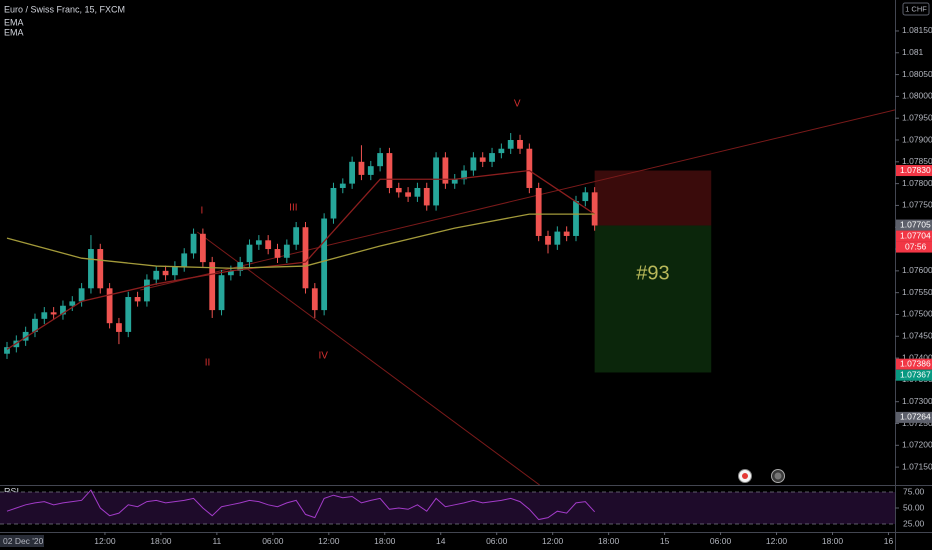  I want to click on rsi-tick-label: 75.00, so click(914, 491).